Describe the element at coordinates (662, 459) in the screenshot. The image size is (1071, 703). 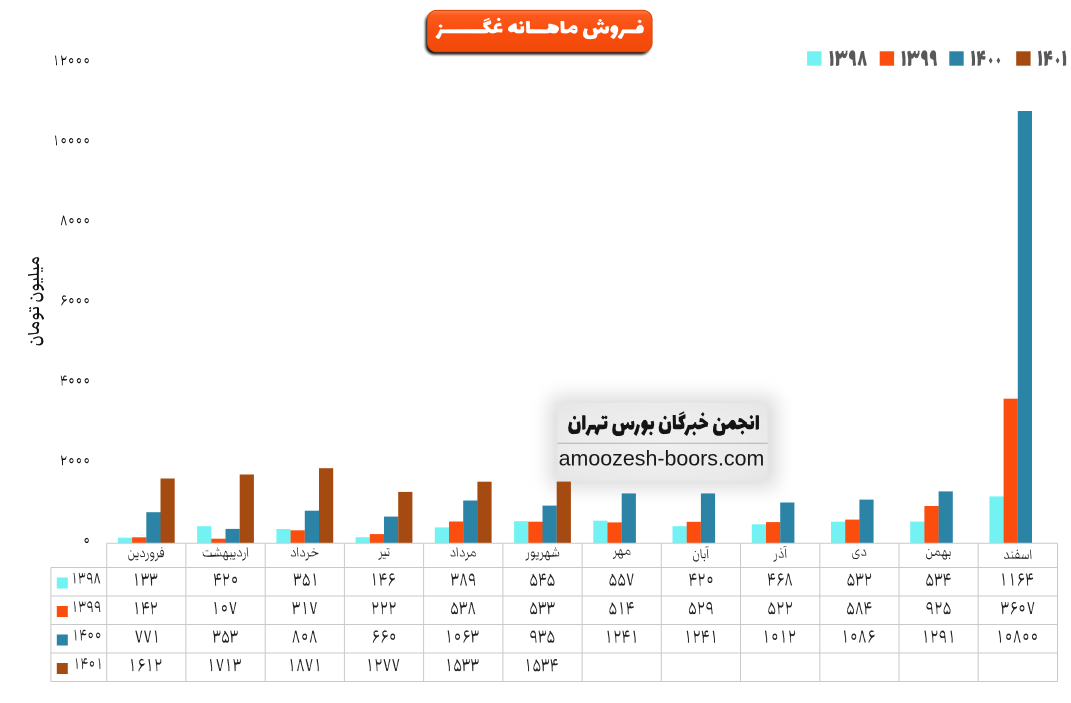
I see `svg-text: amoozesh-boors.com` at that location.